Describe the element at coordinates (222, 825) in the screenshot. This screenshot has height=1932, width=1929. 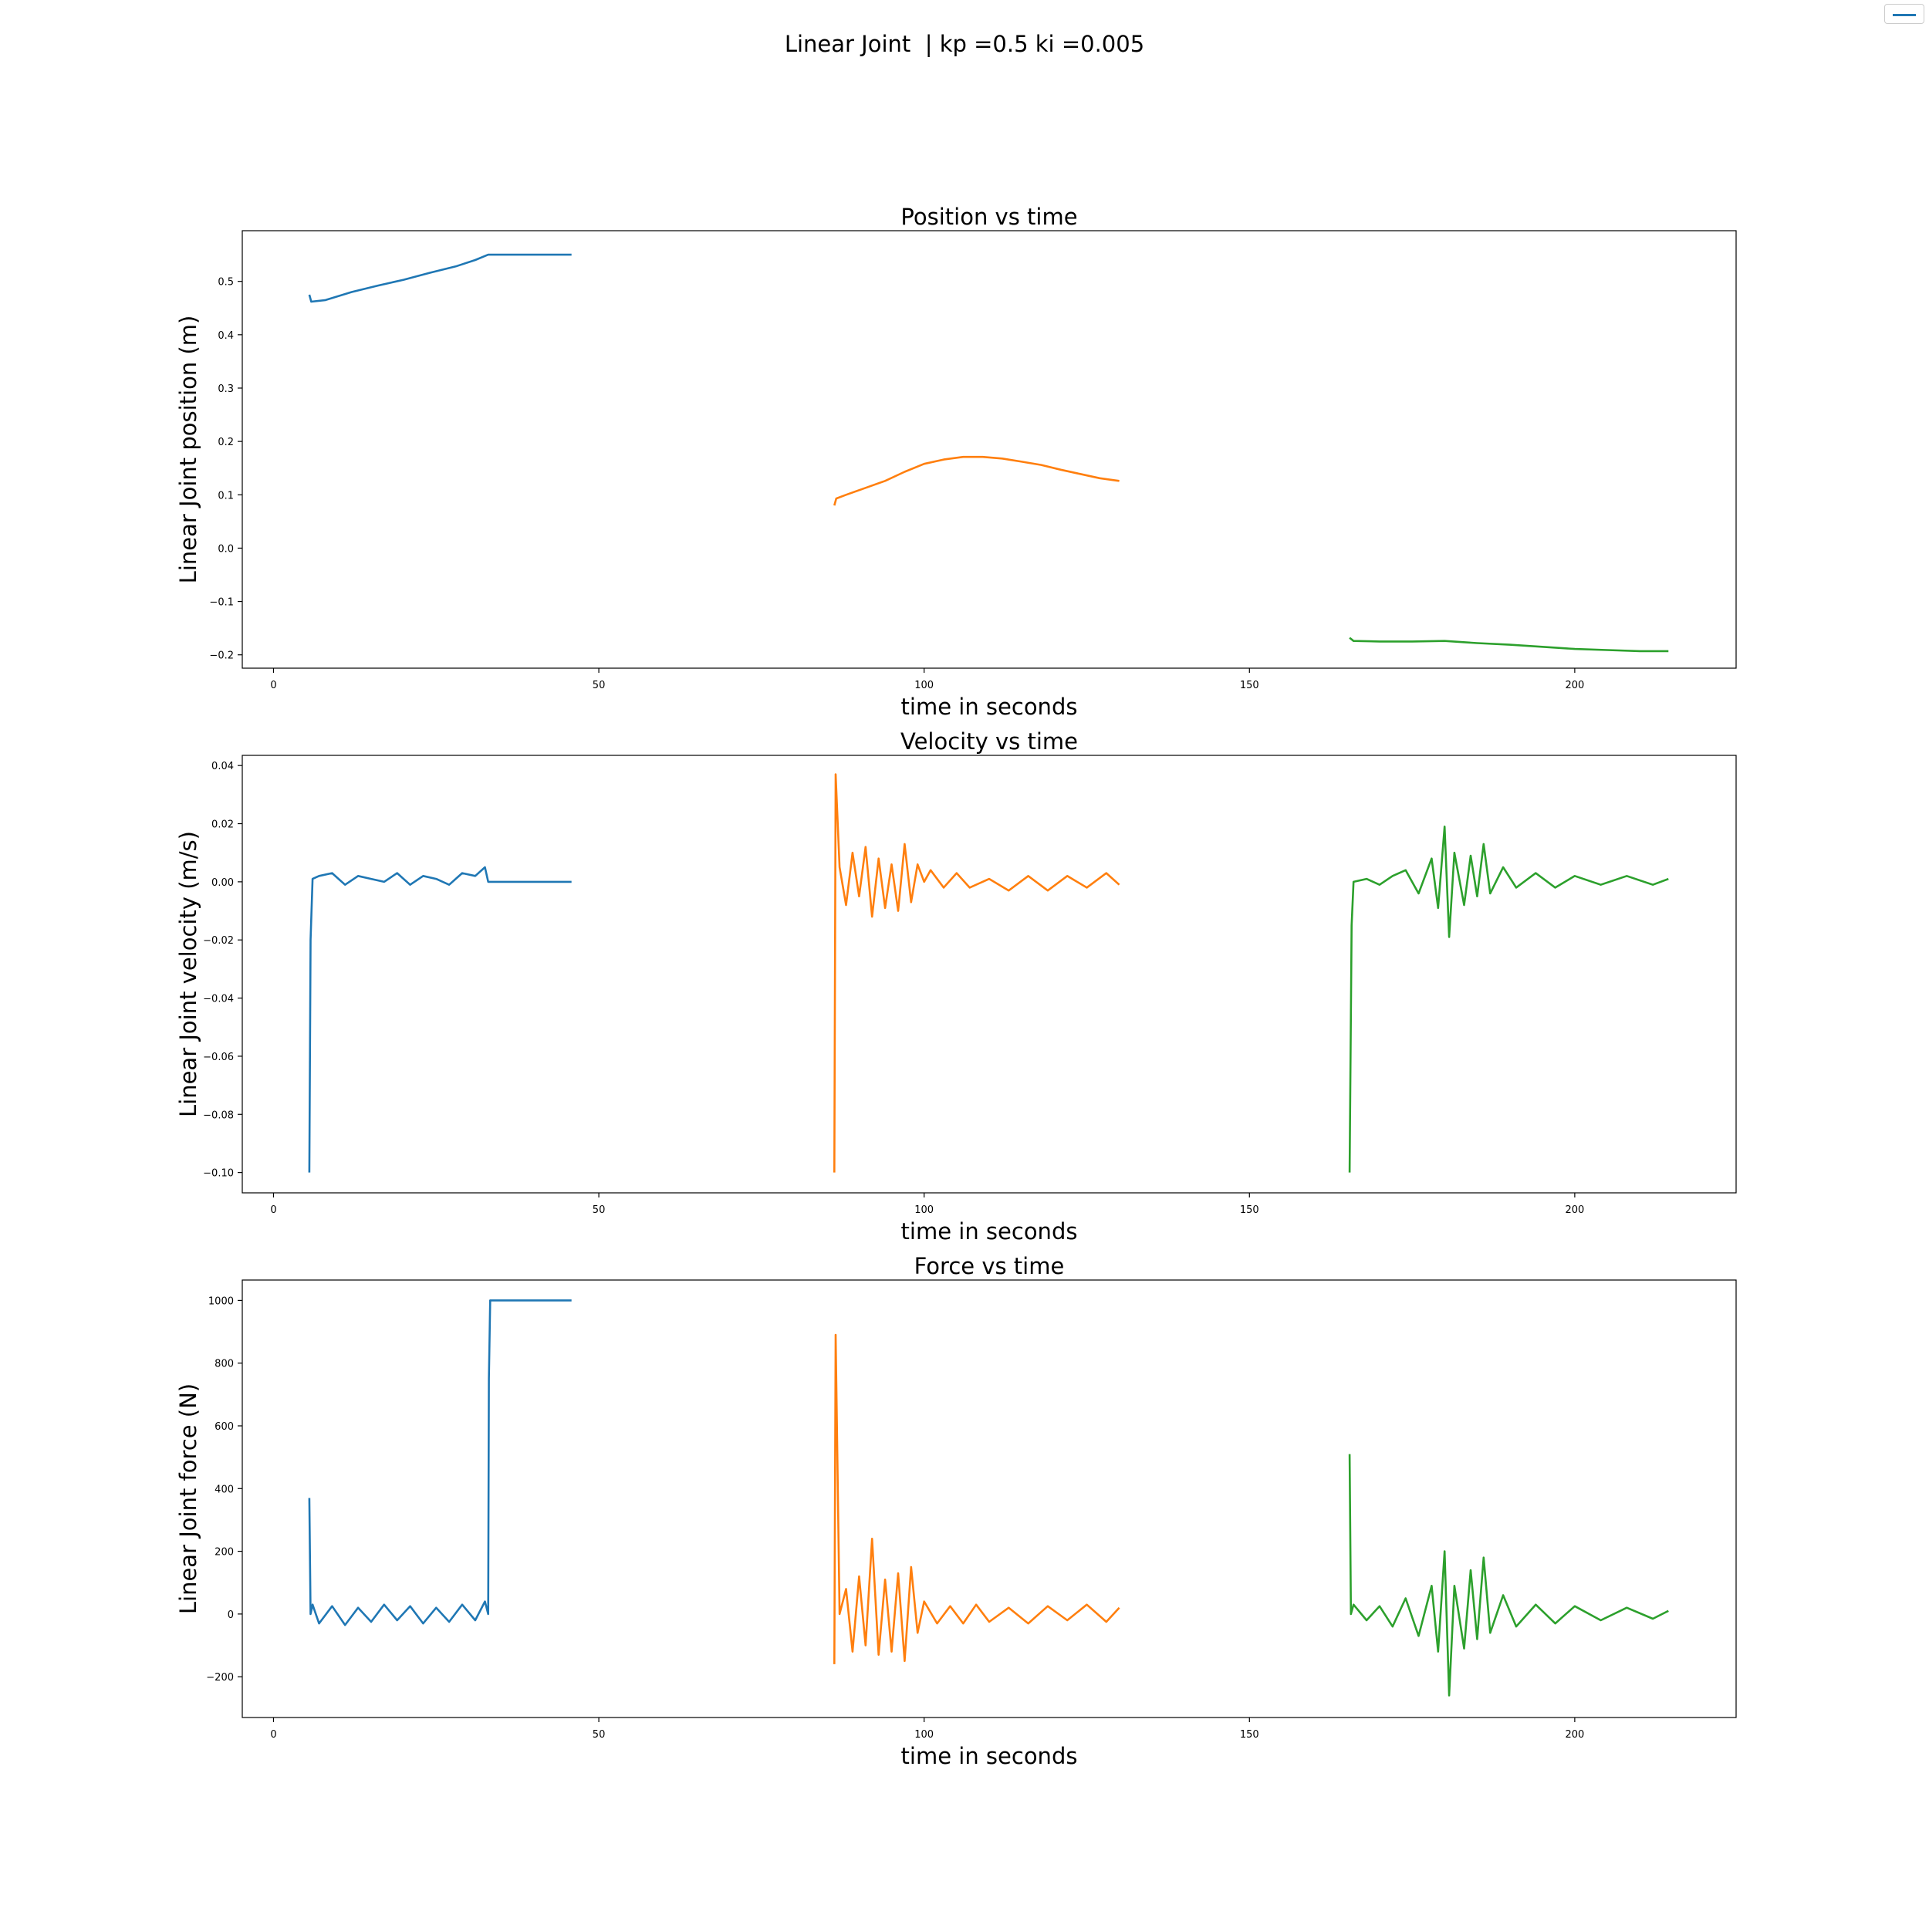
I see `chart-2-ytick-label-6: 0.02` at that location.